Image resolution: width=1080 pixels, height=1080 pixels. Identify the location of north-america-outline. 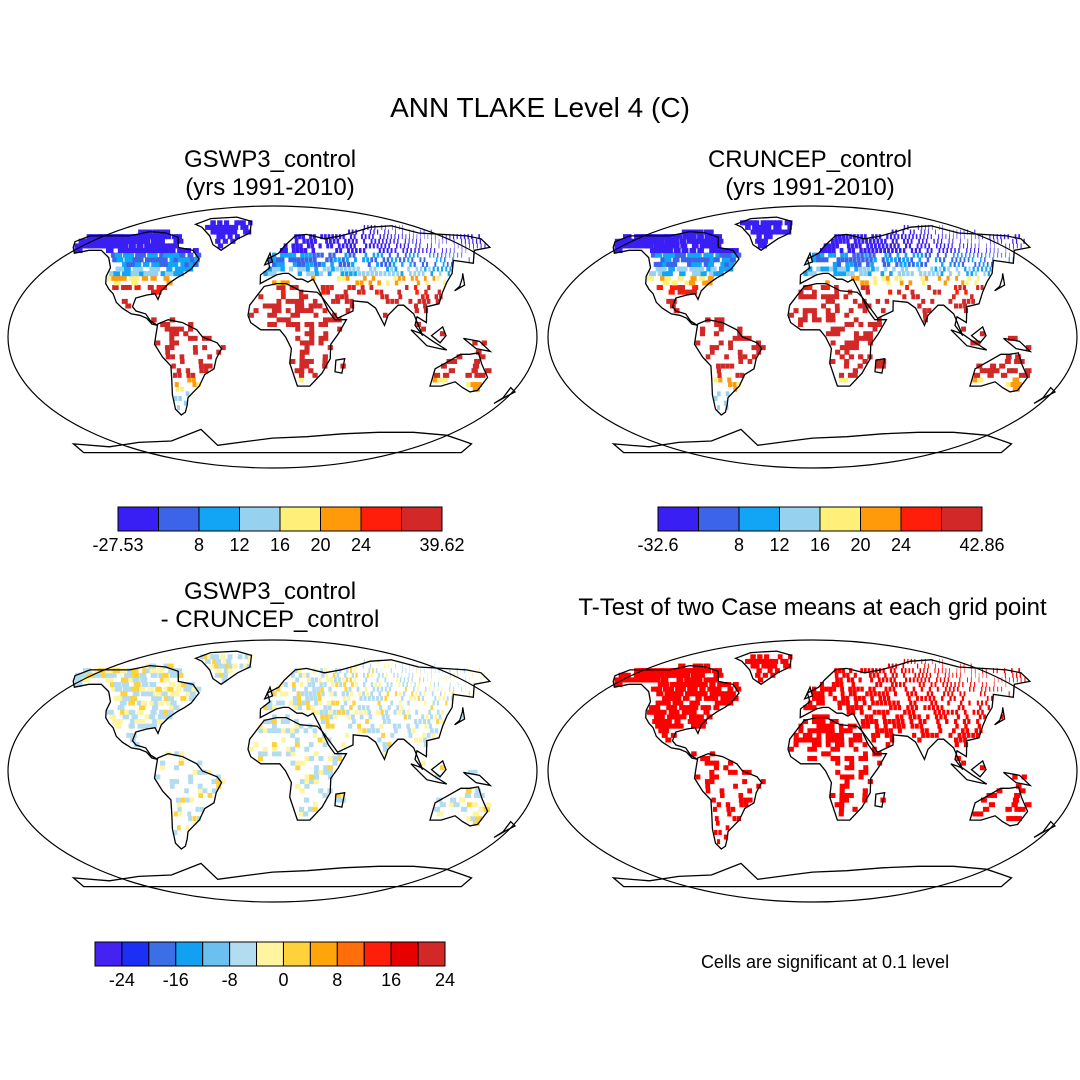
(136, 712).